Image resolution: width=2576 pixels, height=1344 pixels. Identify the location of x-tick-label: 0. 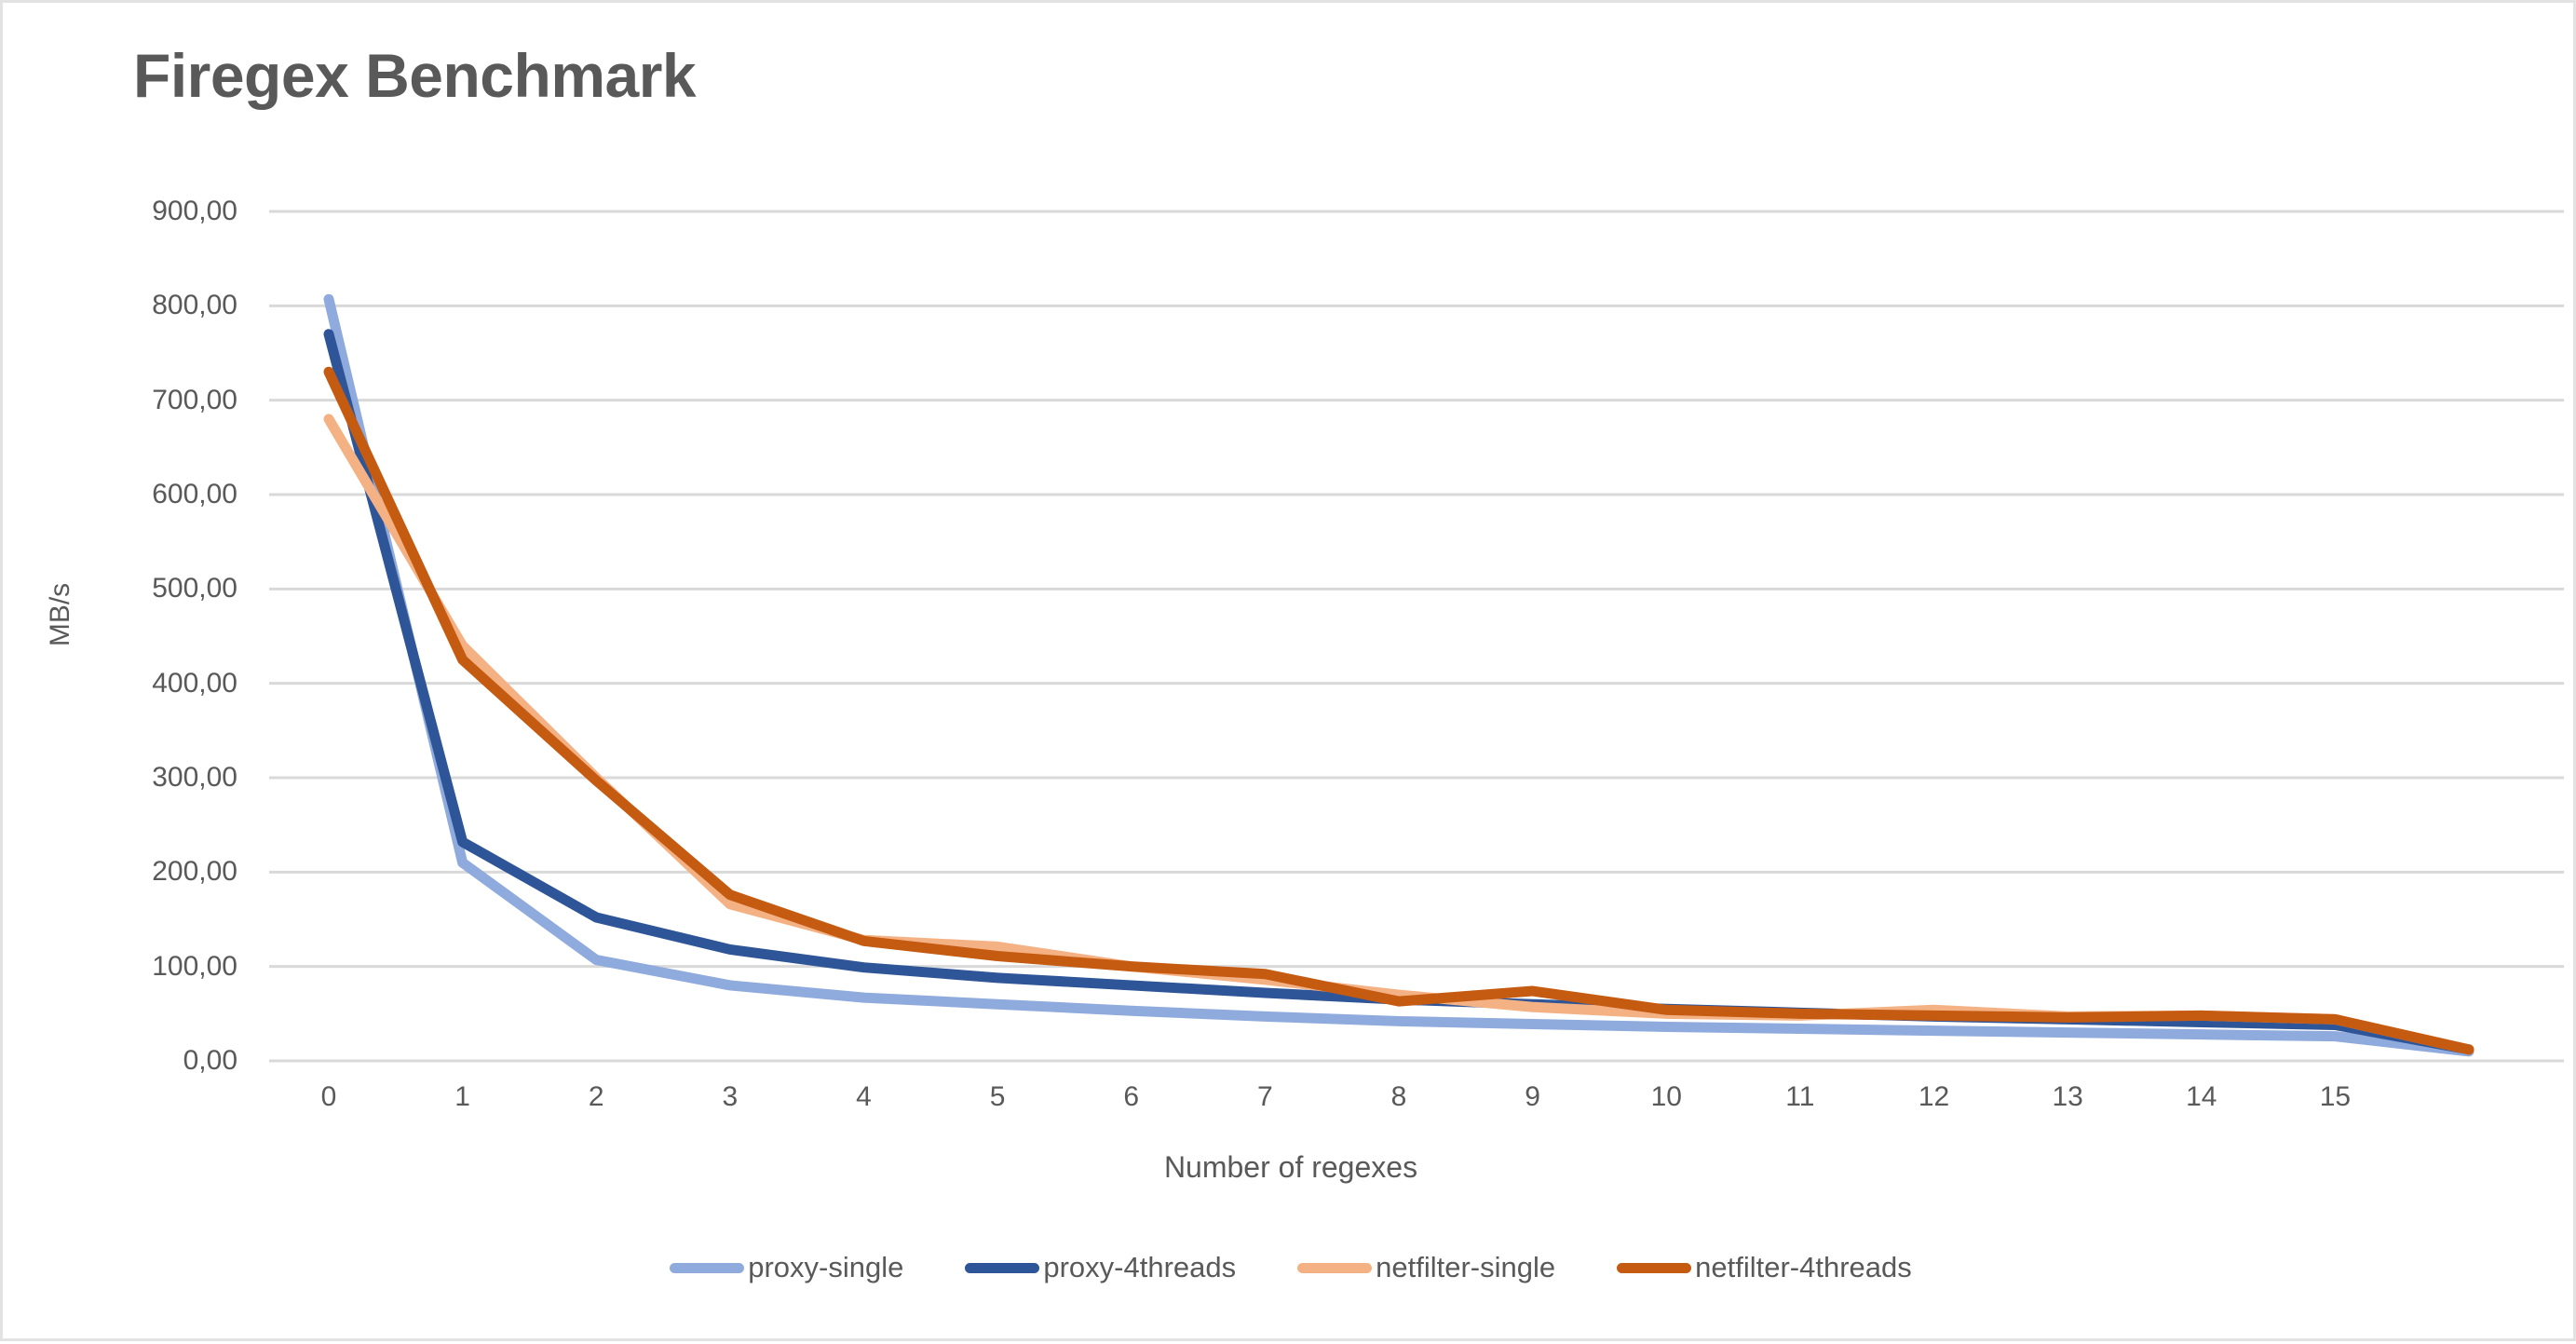
(328, 1096).